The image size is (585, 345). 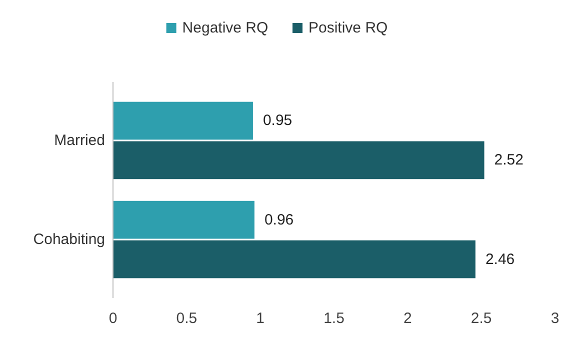 What do you see at coordinates (509, 160) in the screenshot?
I see `data-label: 2.52` at bounding box center [509, 160].